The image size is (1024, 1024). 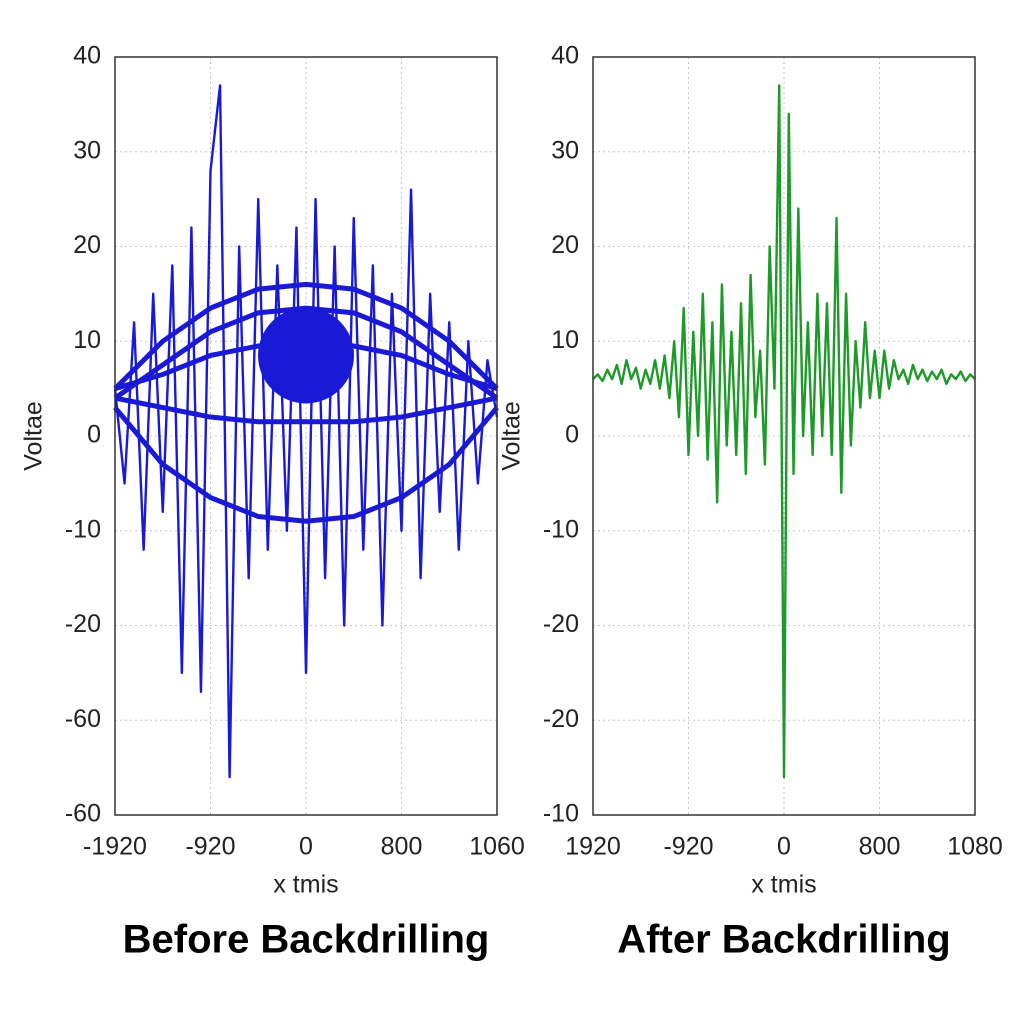 What do you see at coordinates (306, 355) in the screenshot?
I see `eye-pupil` at bounding box center [306, 355].